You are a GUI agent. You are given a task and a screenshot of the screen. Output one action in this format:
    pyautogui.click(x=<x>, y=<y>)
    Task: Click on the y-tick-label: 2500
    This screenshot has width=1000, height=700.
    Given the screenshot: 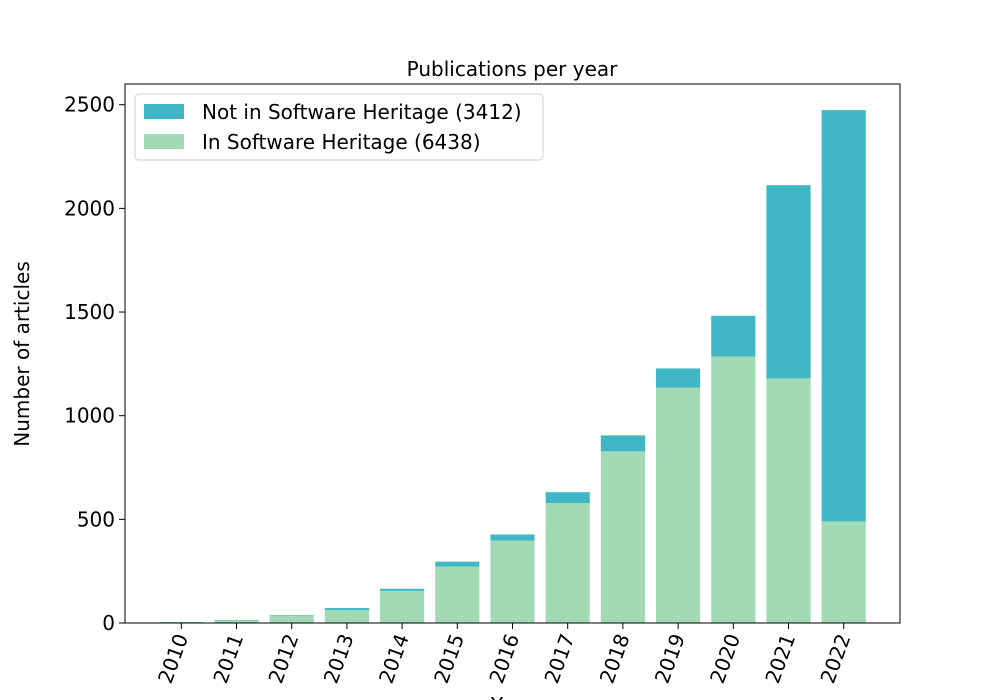 What is the action you would take?
    pyautogui.click(x=89, y=105)
    